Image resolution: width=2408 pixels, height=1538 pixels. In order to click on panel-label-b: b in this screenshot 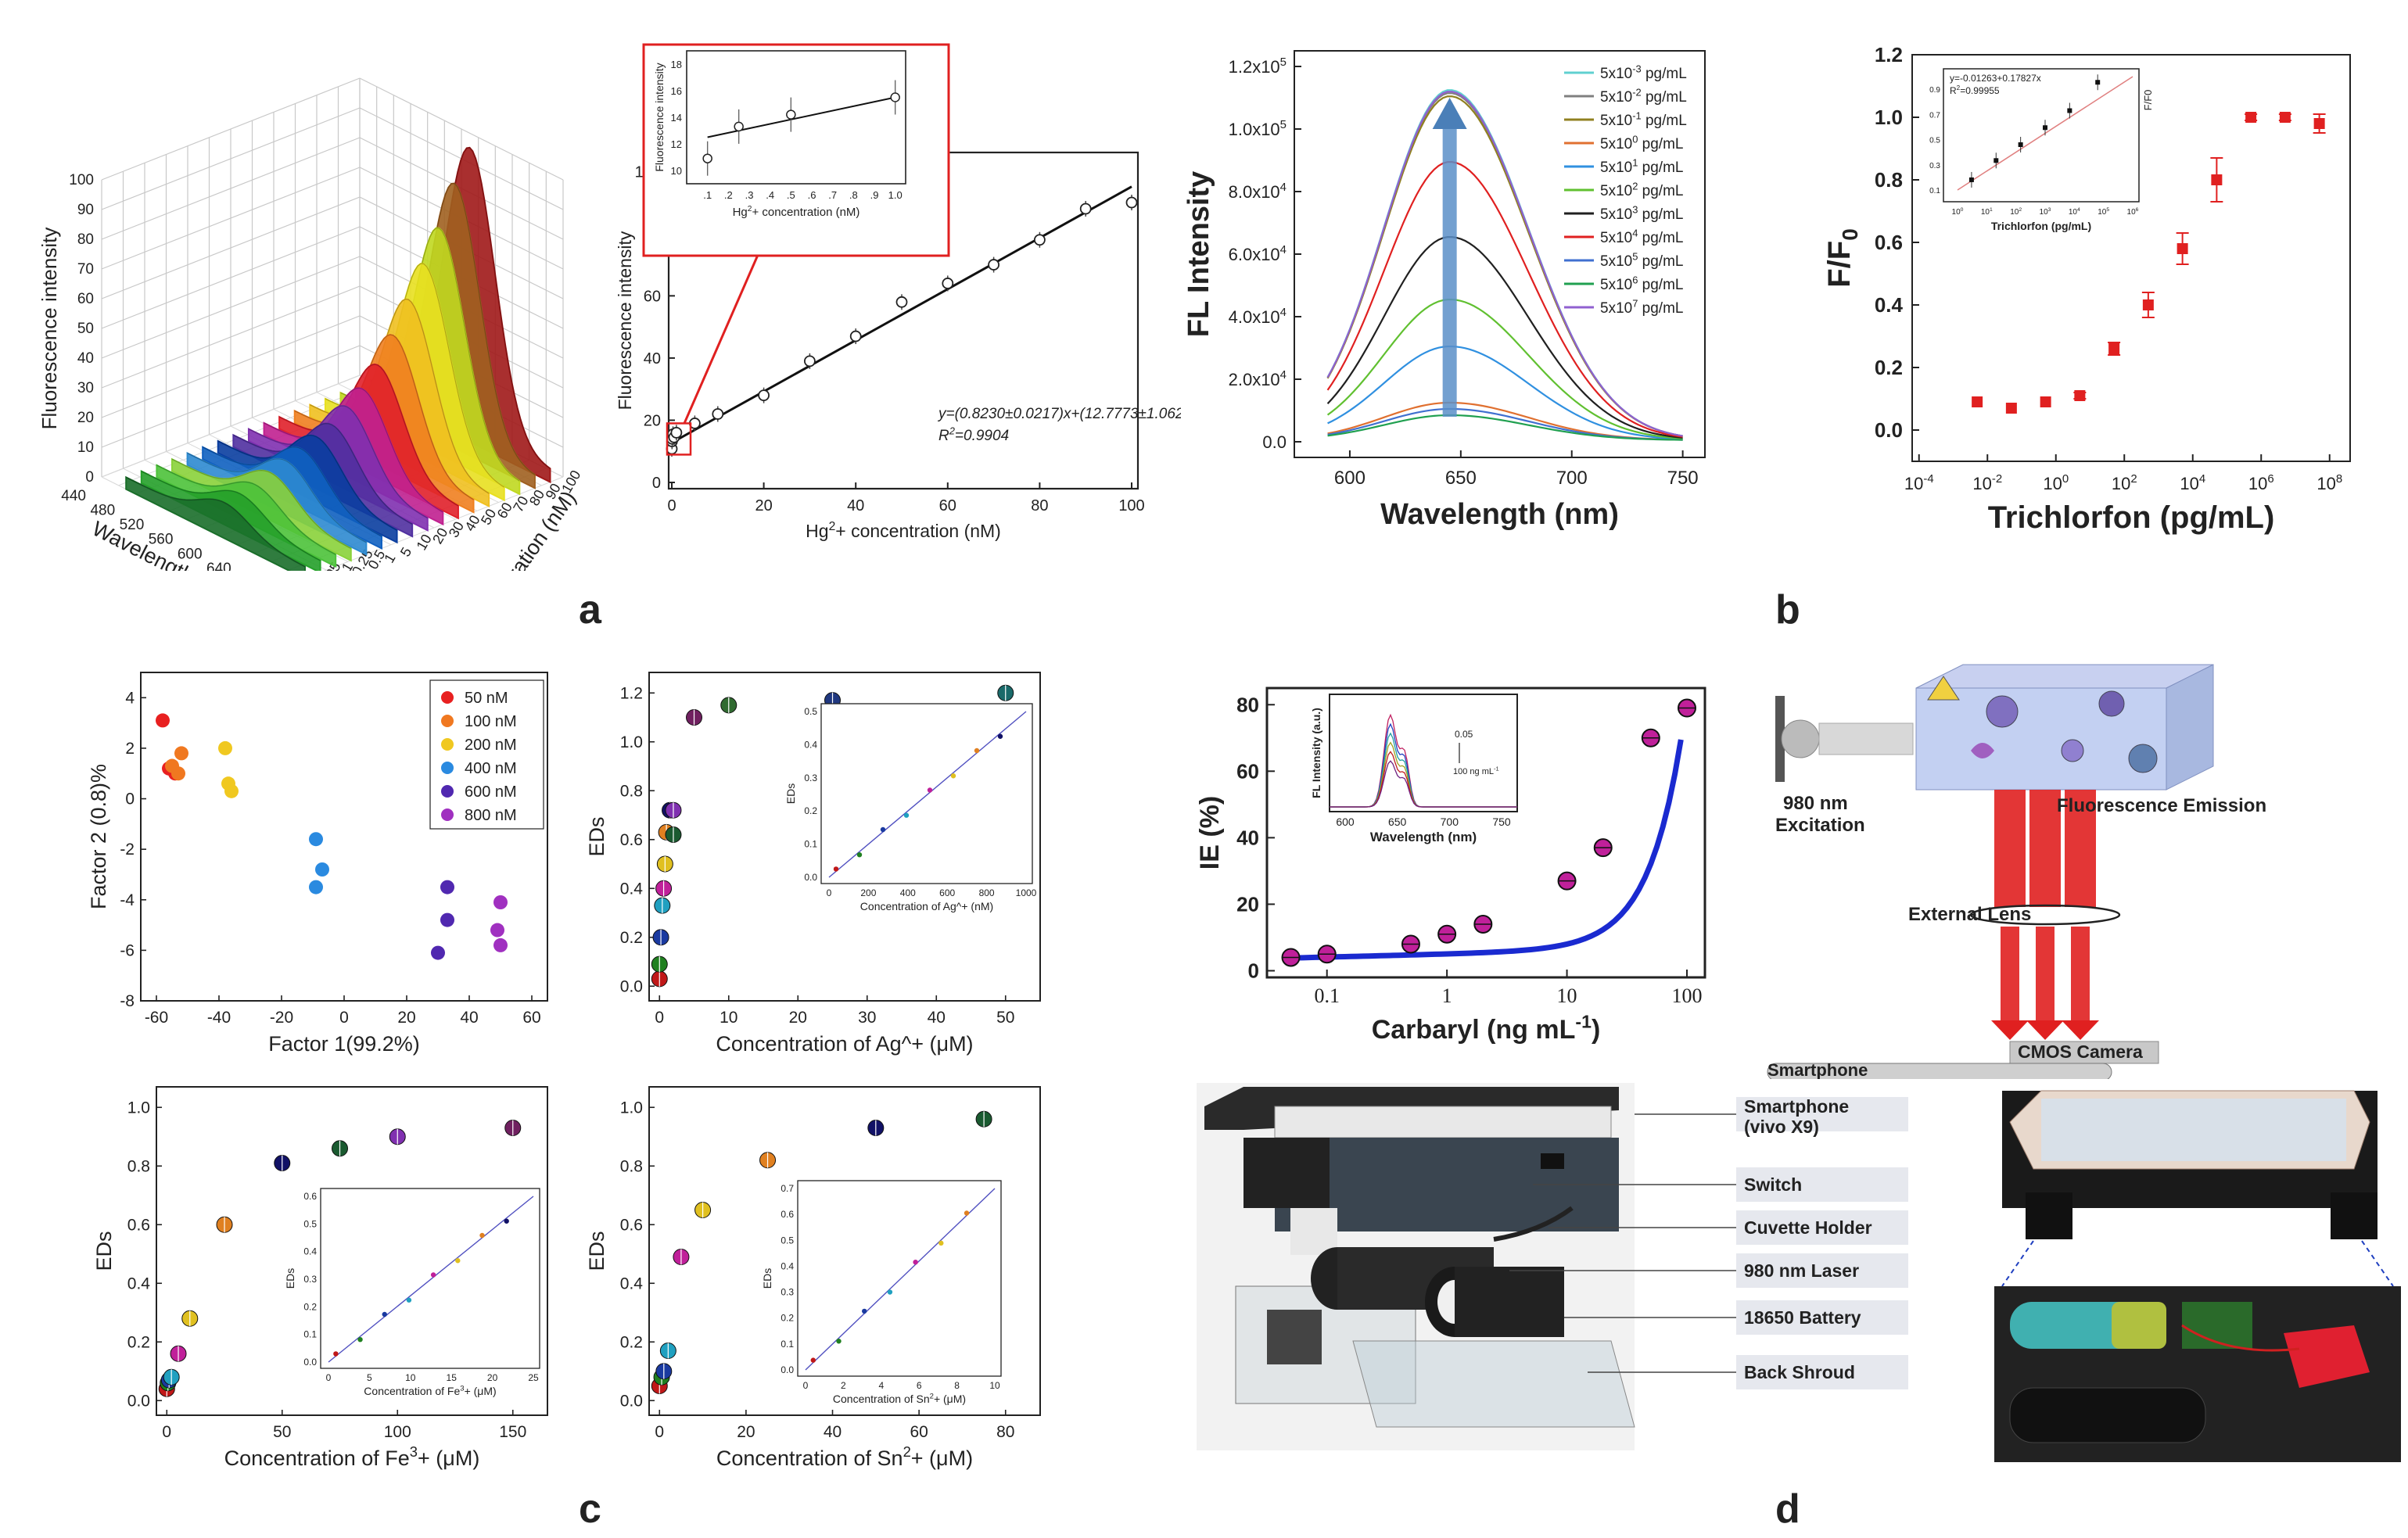, I will do `click(1787, 610)`.